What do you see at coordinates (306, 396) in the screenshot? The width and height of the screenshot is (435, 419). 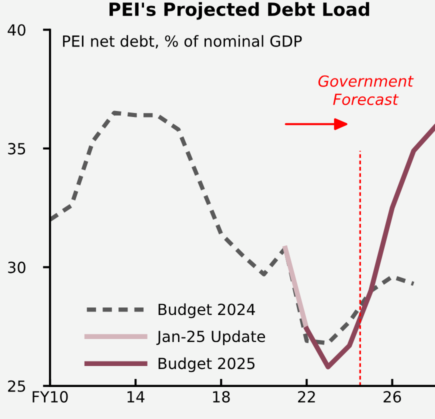 I see `x-tick-label: 22` at bounding box center [306, 396].